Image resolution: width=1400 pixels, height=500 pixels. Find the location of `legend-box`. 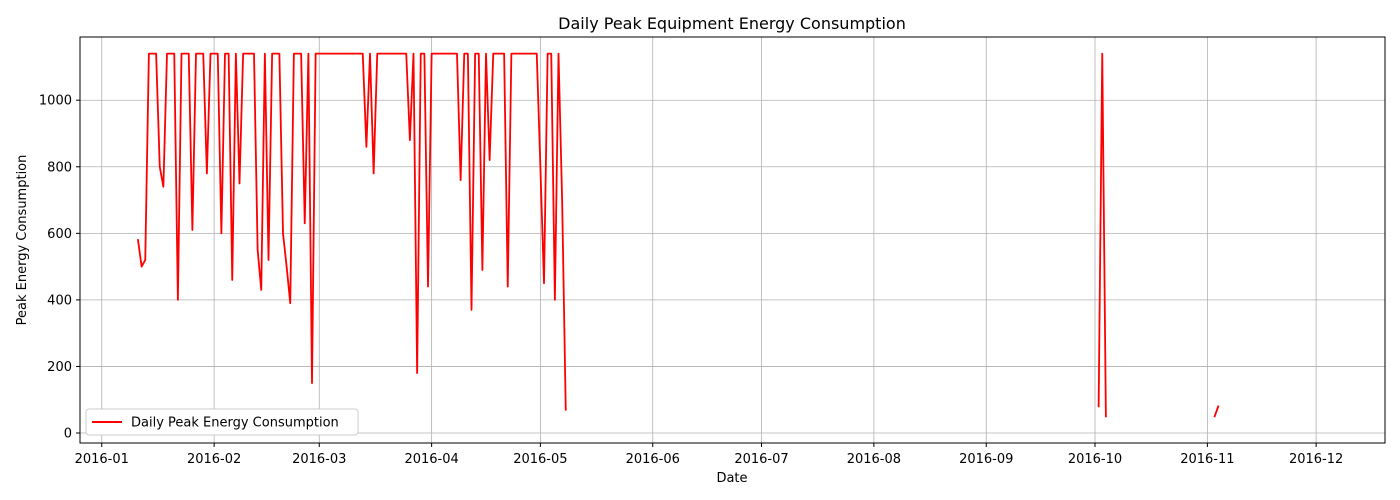

legend-box is located at coordinates (222, 422).